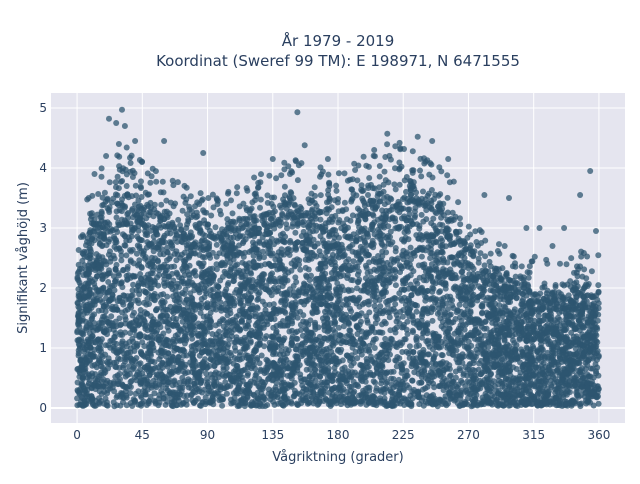 Image resolution: width=640 pixels, height=484 pixels. What do you see at coordinates (338, 40) in the screenshot?
I see `chart-title-line-1: År 1979 - 2019` at bounding box center [338, 40].